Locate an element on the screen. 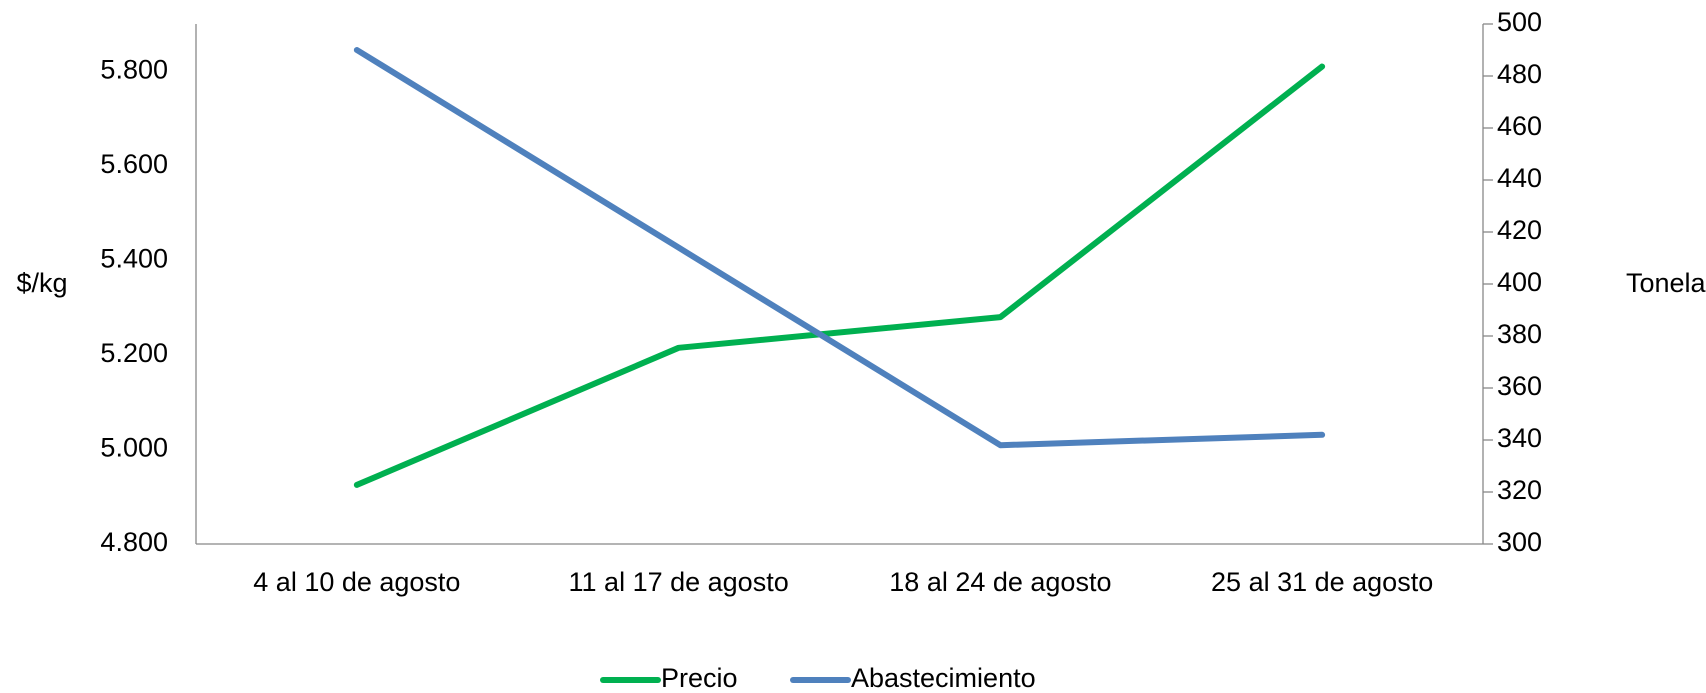 The width and height of the screenshot is (1706, 693). y2-tick-label: 300 is located at coordinates (1519, 542).